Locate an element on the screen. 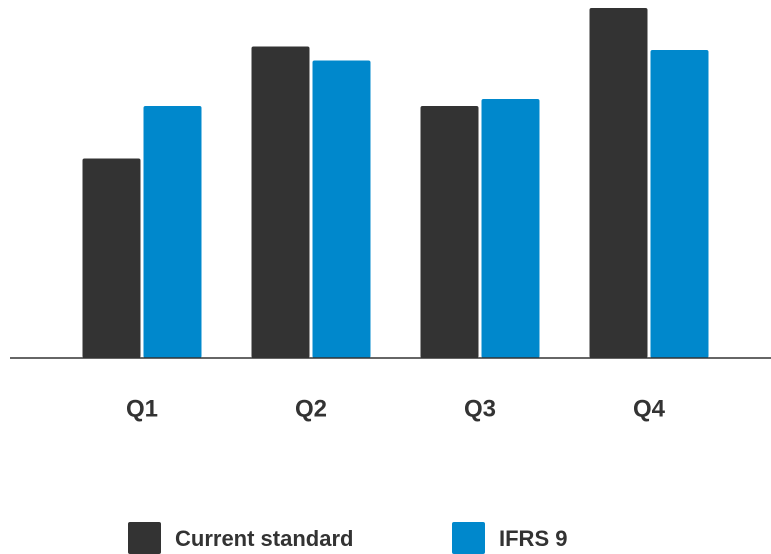 The image size is (771, 554). x-tick-label: Q3 is located at coordinates (480, 408).